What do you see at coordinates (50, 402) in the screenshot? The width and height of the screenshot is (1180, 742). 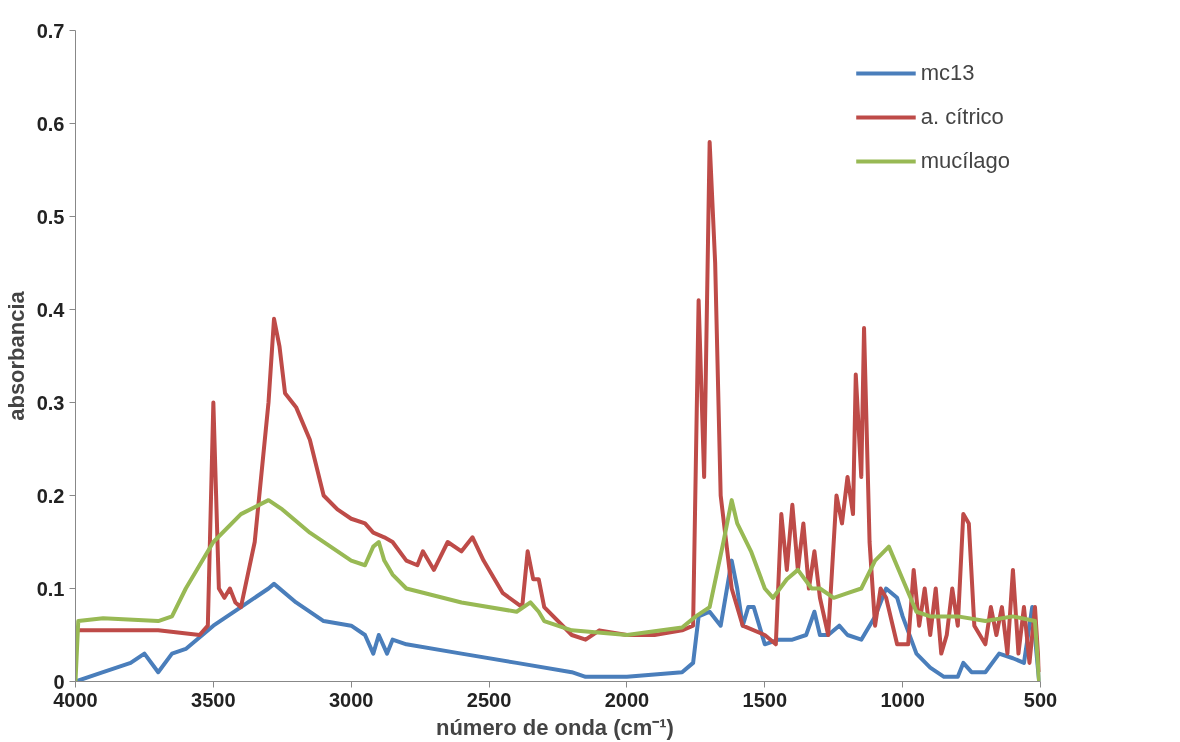 I see `y-tick-label: 0.3` at bounding box center [50, 402].